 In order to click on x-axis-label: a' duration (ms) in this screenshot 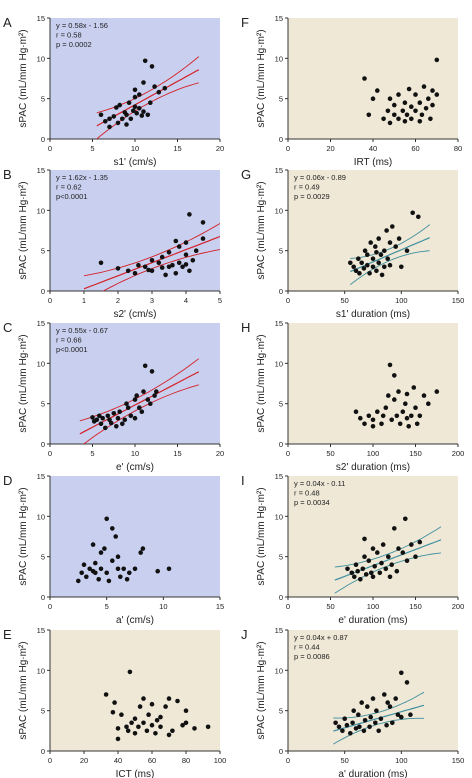, I will do `click(372, 773)`.